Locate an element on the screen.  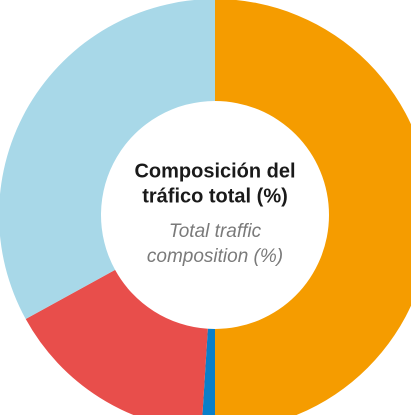
donut-segment is located at coordinates (208, 371).